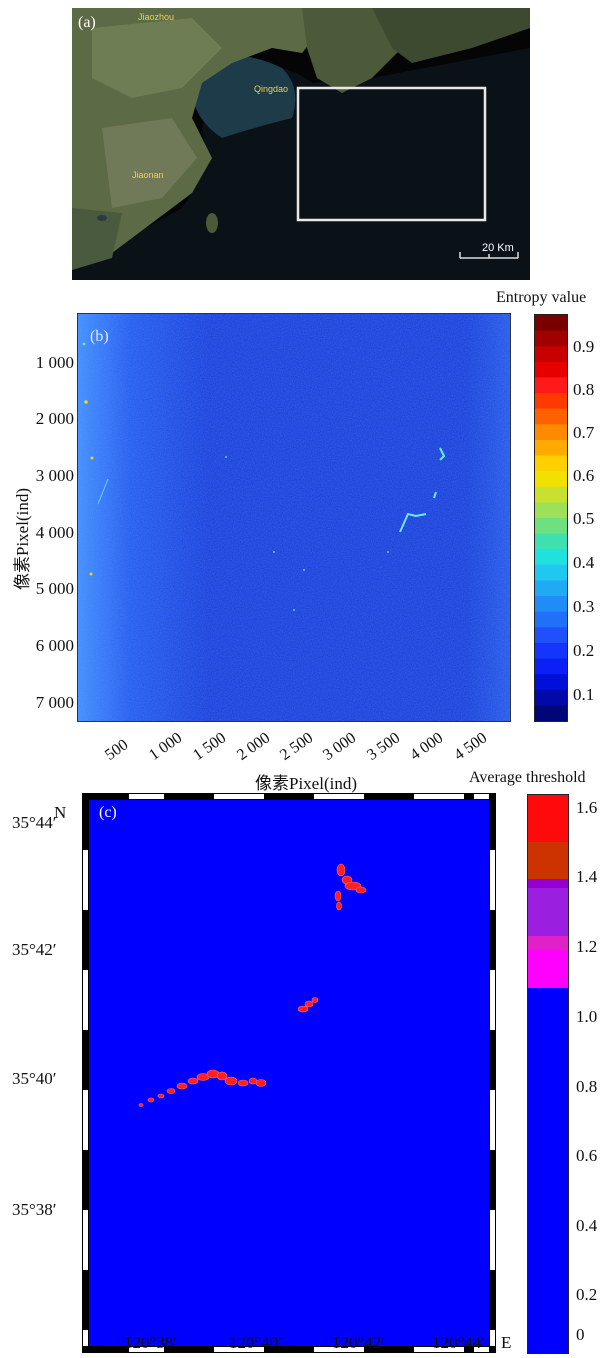 This screenshot has width=610, height=1358. I want to click on colorbar-tick-label: 0.1, so click(584, 694).